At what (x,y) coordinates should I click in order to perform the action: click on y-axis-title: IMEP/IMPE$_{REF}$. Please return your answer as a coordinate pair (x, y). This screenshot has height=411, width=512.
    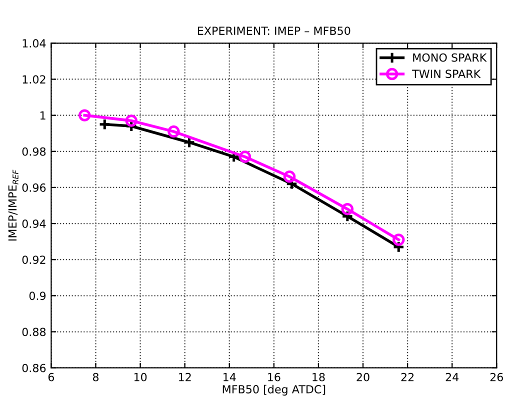
    Looking at the image, I should click on (13, 205).